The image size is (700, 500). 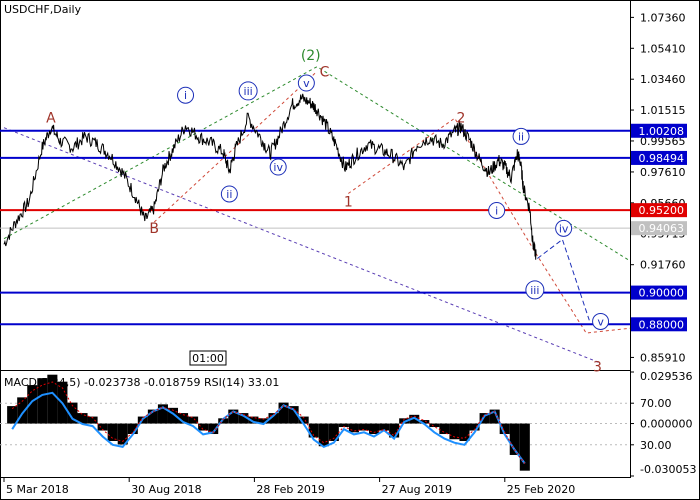 I want to click on indicator-tick-label: 0.029536, so click(x=666, y=376).